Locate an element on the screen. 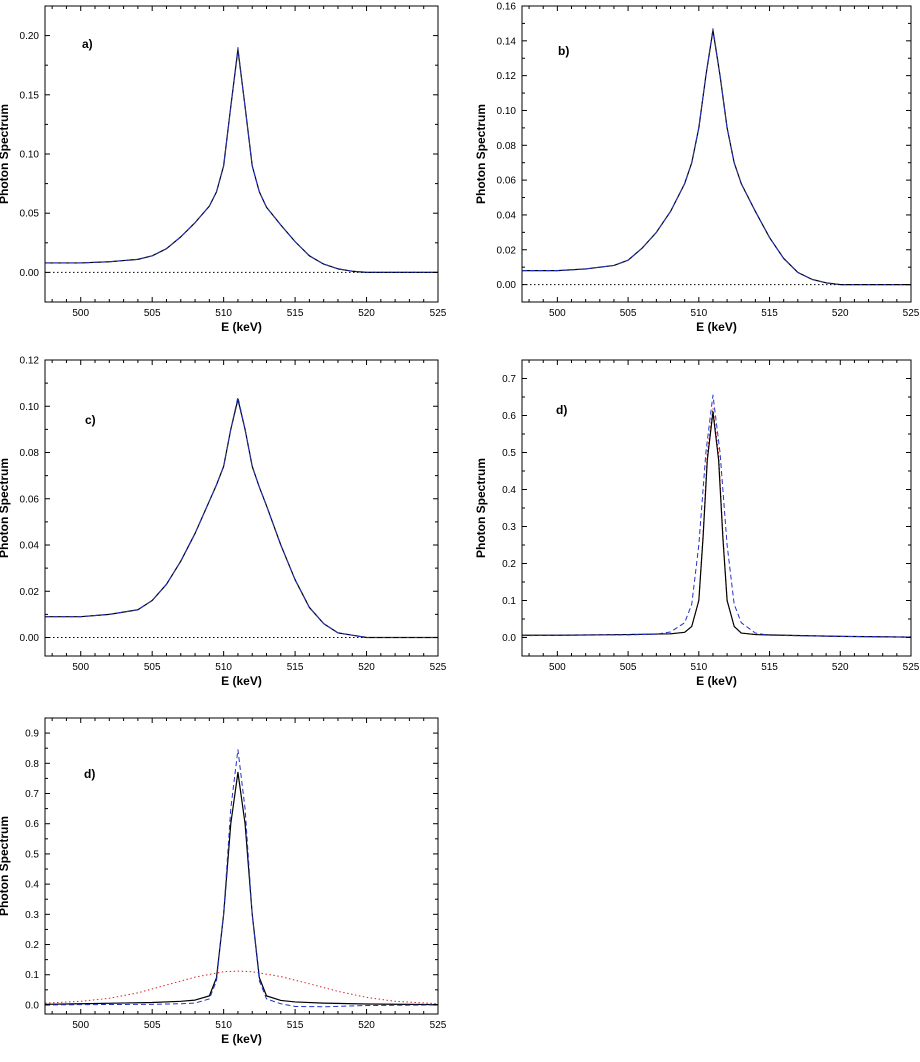 The width and height of the screenshot is (920, 1062). panel-label: a) is located at coordinates (87, 44).